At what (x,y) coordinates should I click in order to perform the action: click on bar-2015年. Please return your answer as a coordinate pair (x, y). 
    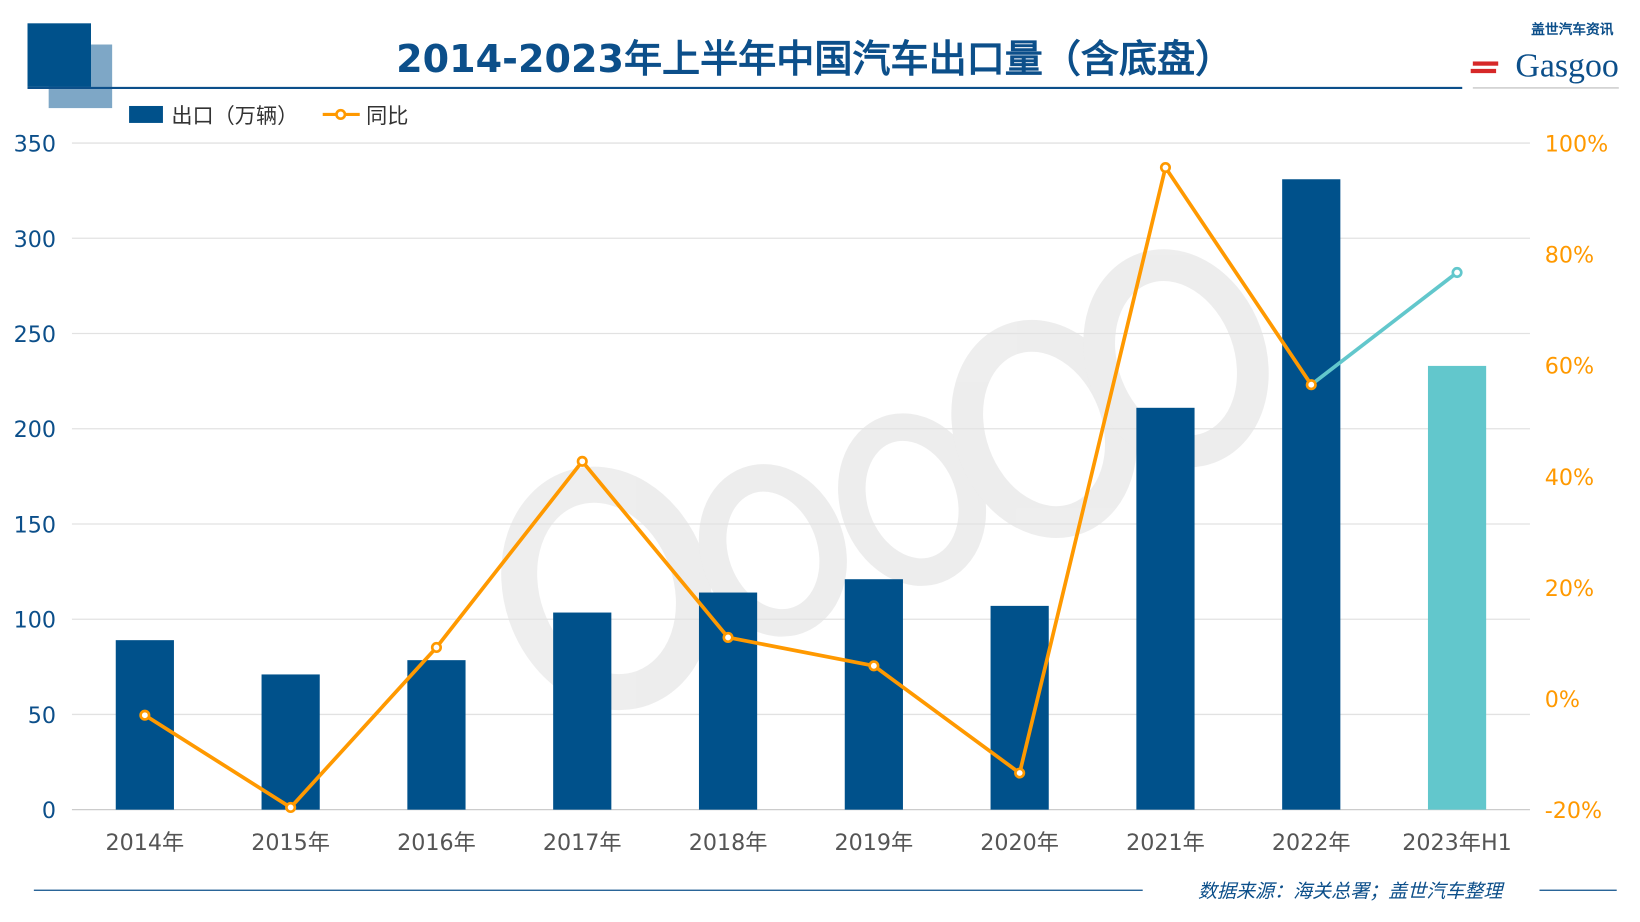
    Looking at the image, I should click on (290, 742).